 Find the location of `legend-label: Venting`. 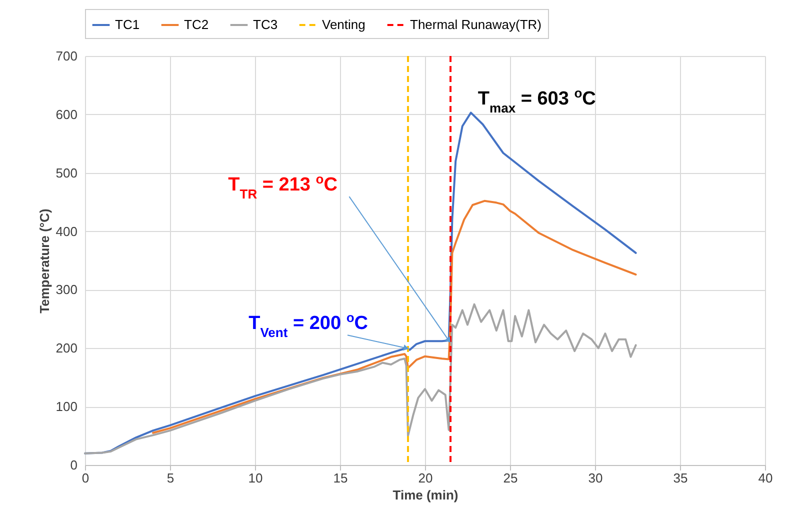

legend-label: Venting is located at coordinates (344, 24).